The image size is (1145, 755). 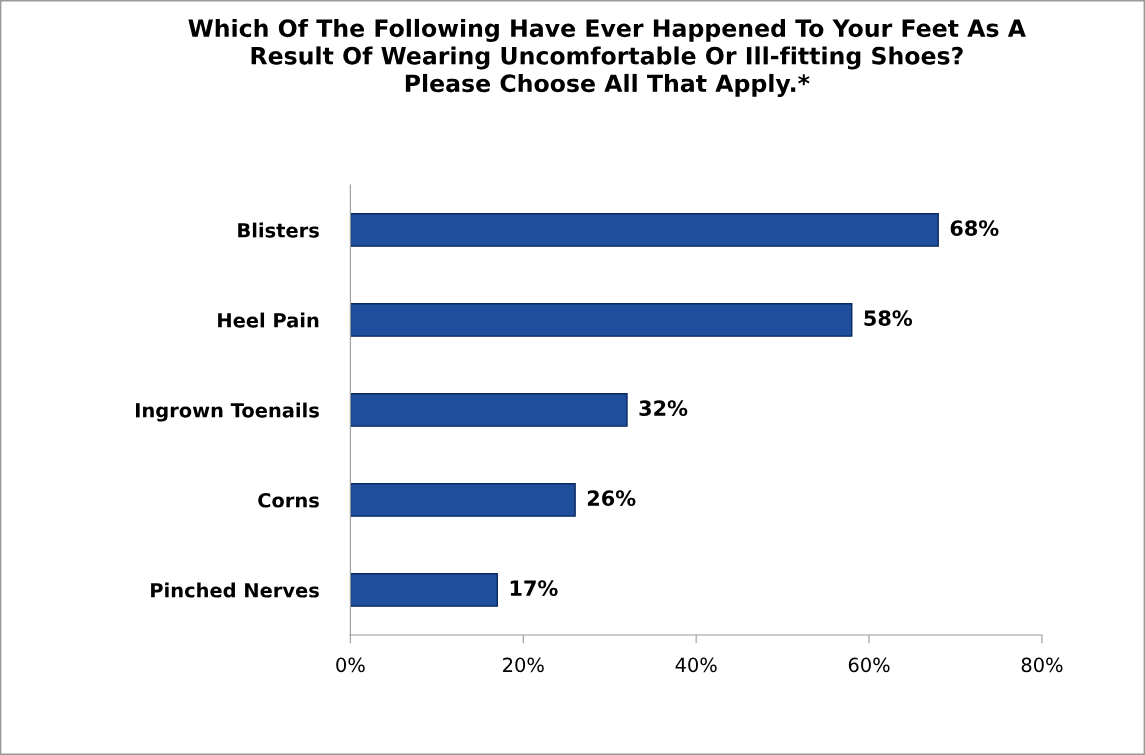 I want to click on x-tick-label: 20%, so click(x=523, y=665).